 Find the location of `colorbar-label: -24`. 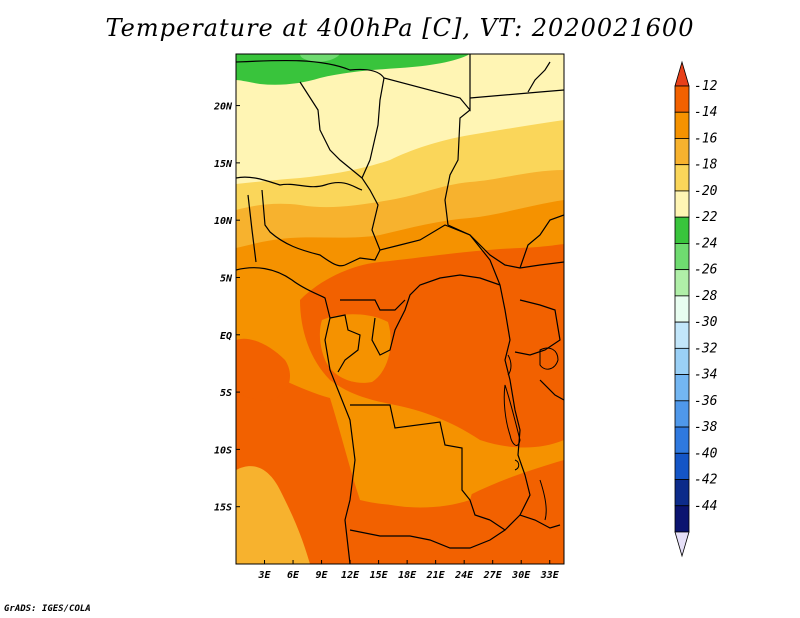

colorbar-label: -24 is located at coordinates (705, 243).